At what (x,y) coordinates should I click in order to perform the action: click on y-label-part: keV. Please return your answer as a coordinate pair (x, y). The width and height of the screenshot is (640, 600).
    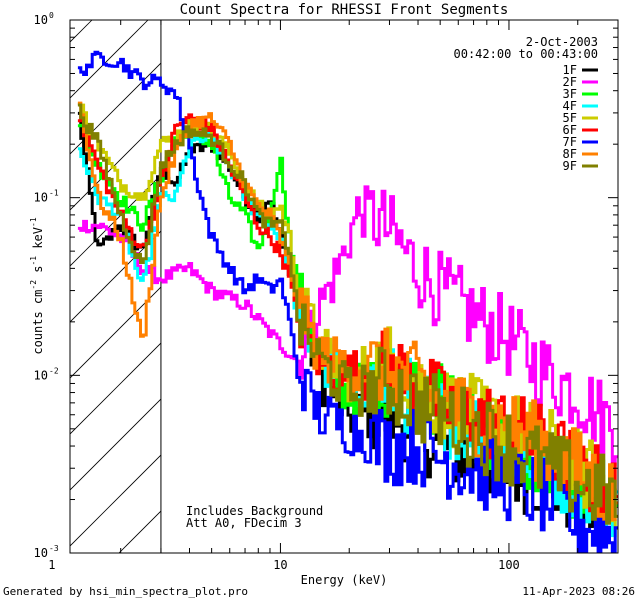
    Looking at the image, I should click on (38, 241).